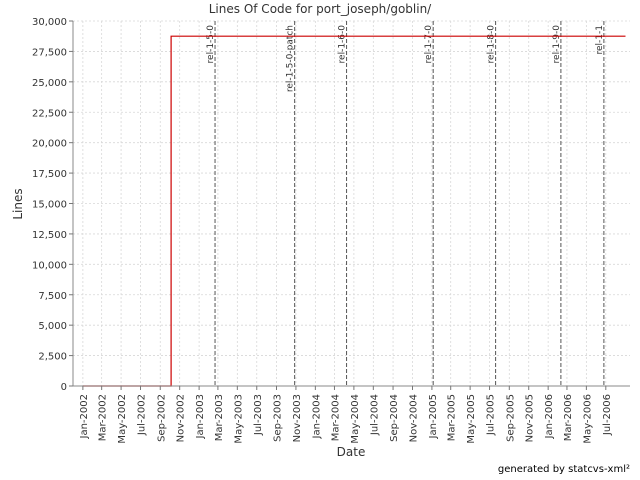 This screenshot has width=640, height=480. What do you see at coordinates (600, 40) in the screenshot?
I see `release-marker-label: rel-1-1` at bounding box center [600, 40].